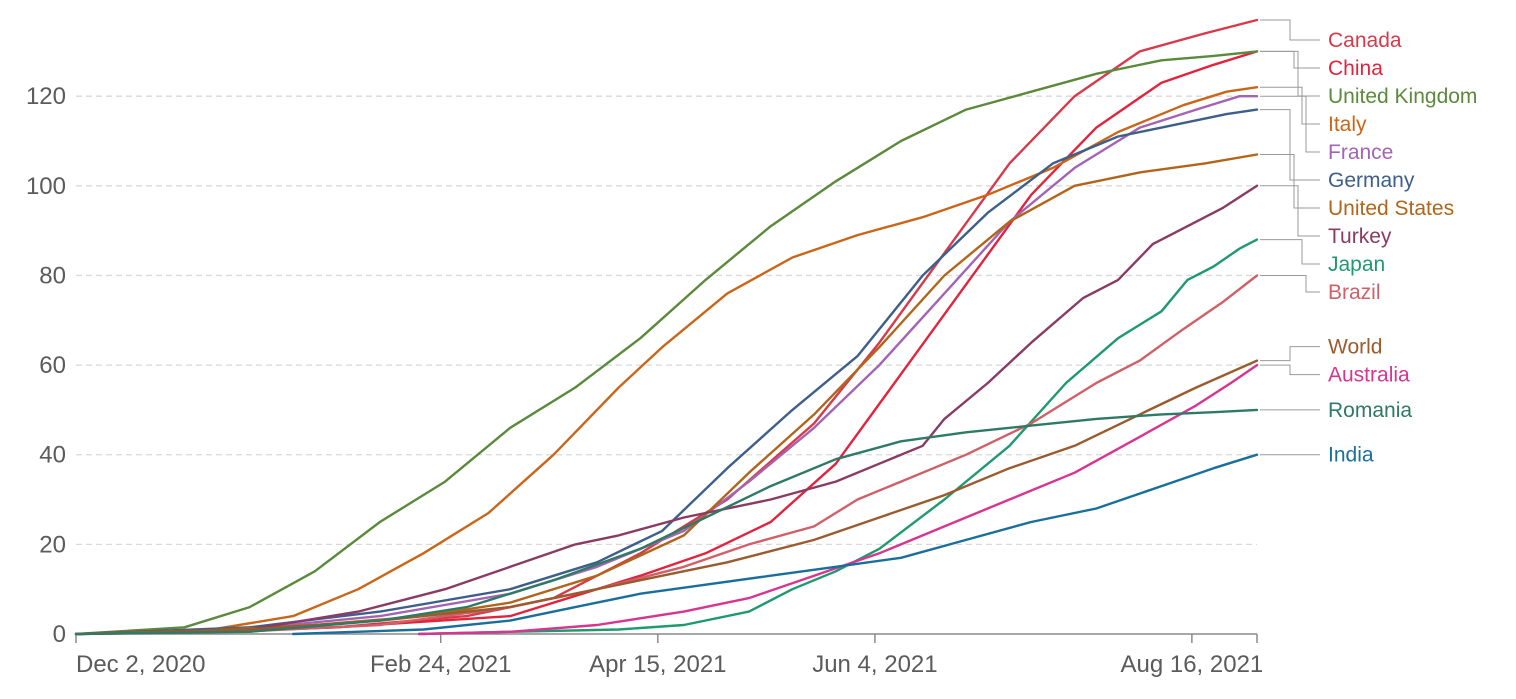 The width and height of the screenshot is (1516, 699). What do you see at coordinates (1290, 105) in the screenshot?
I see `legend-leader-italy` at bounding box center [1290, 105].